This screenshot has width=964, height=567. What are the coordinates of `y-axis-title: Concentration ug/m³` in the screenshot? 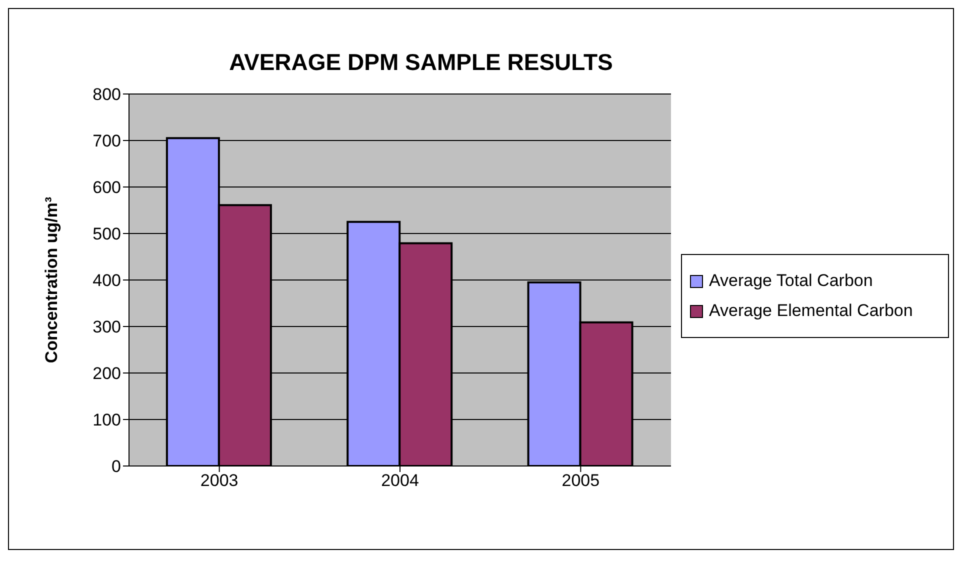 It's located at (52, 280).